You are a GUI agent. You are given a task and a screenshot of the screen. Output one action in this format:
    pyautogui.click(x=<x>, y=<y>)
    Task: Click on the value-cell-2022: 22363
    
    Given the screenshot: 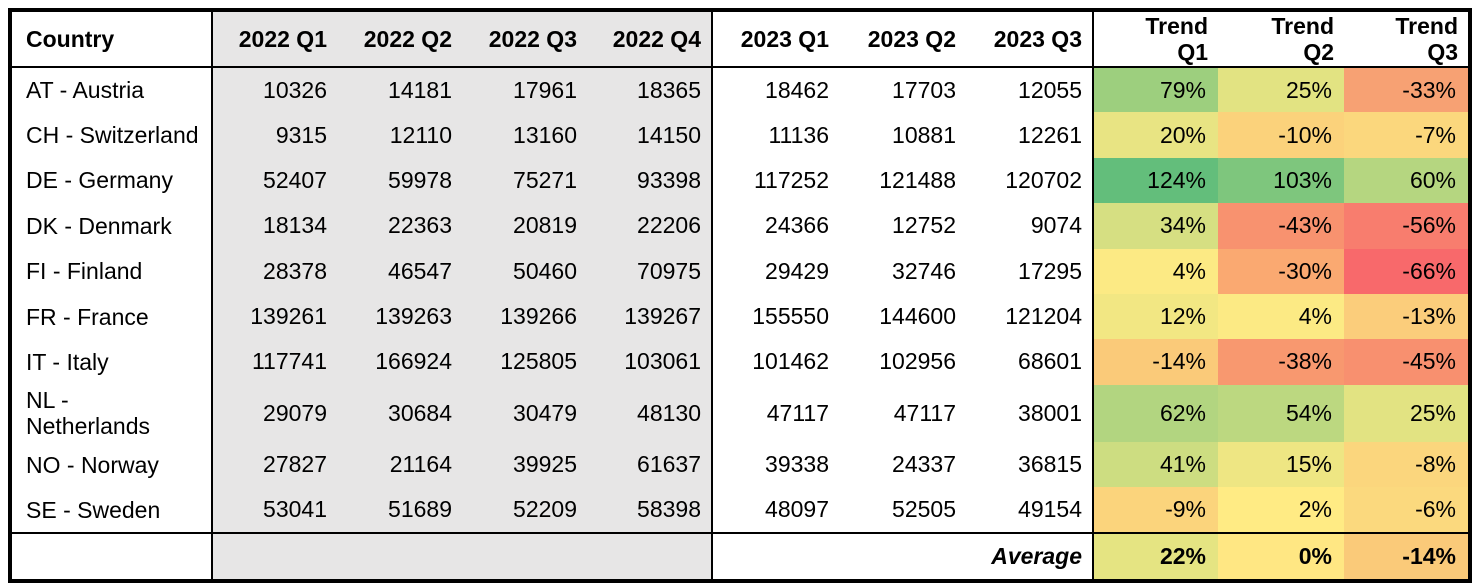 What is the action you would take?
    pyautogui.click(x=399, y=226)
    